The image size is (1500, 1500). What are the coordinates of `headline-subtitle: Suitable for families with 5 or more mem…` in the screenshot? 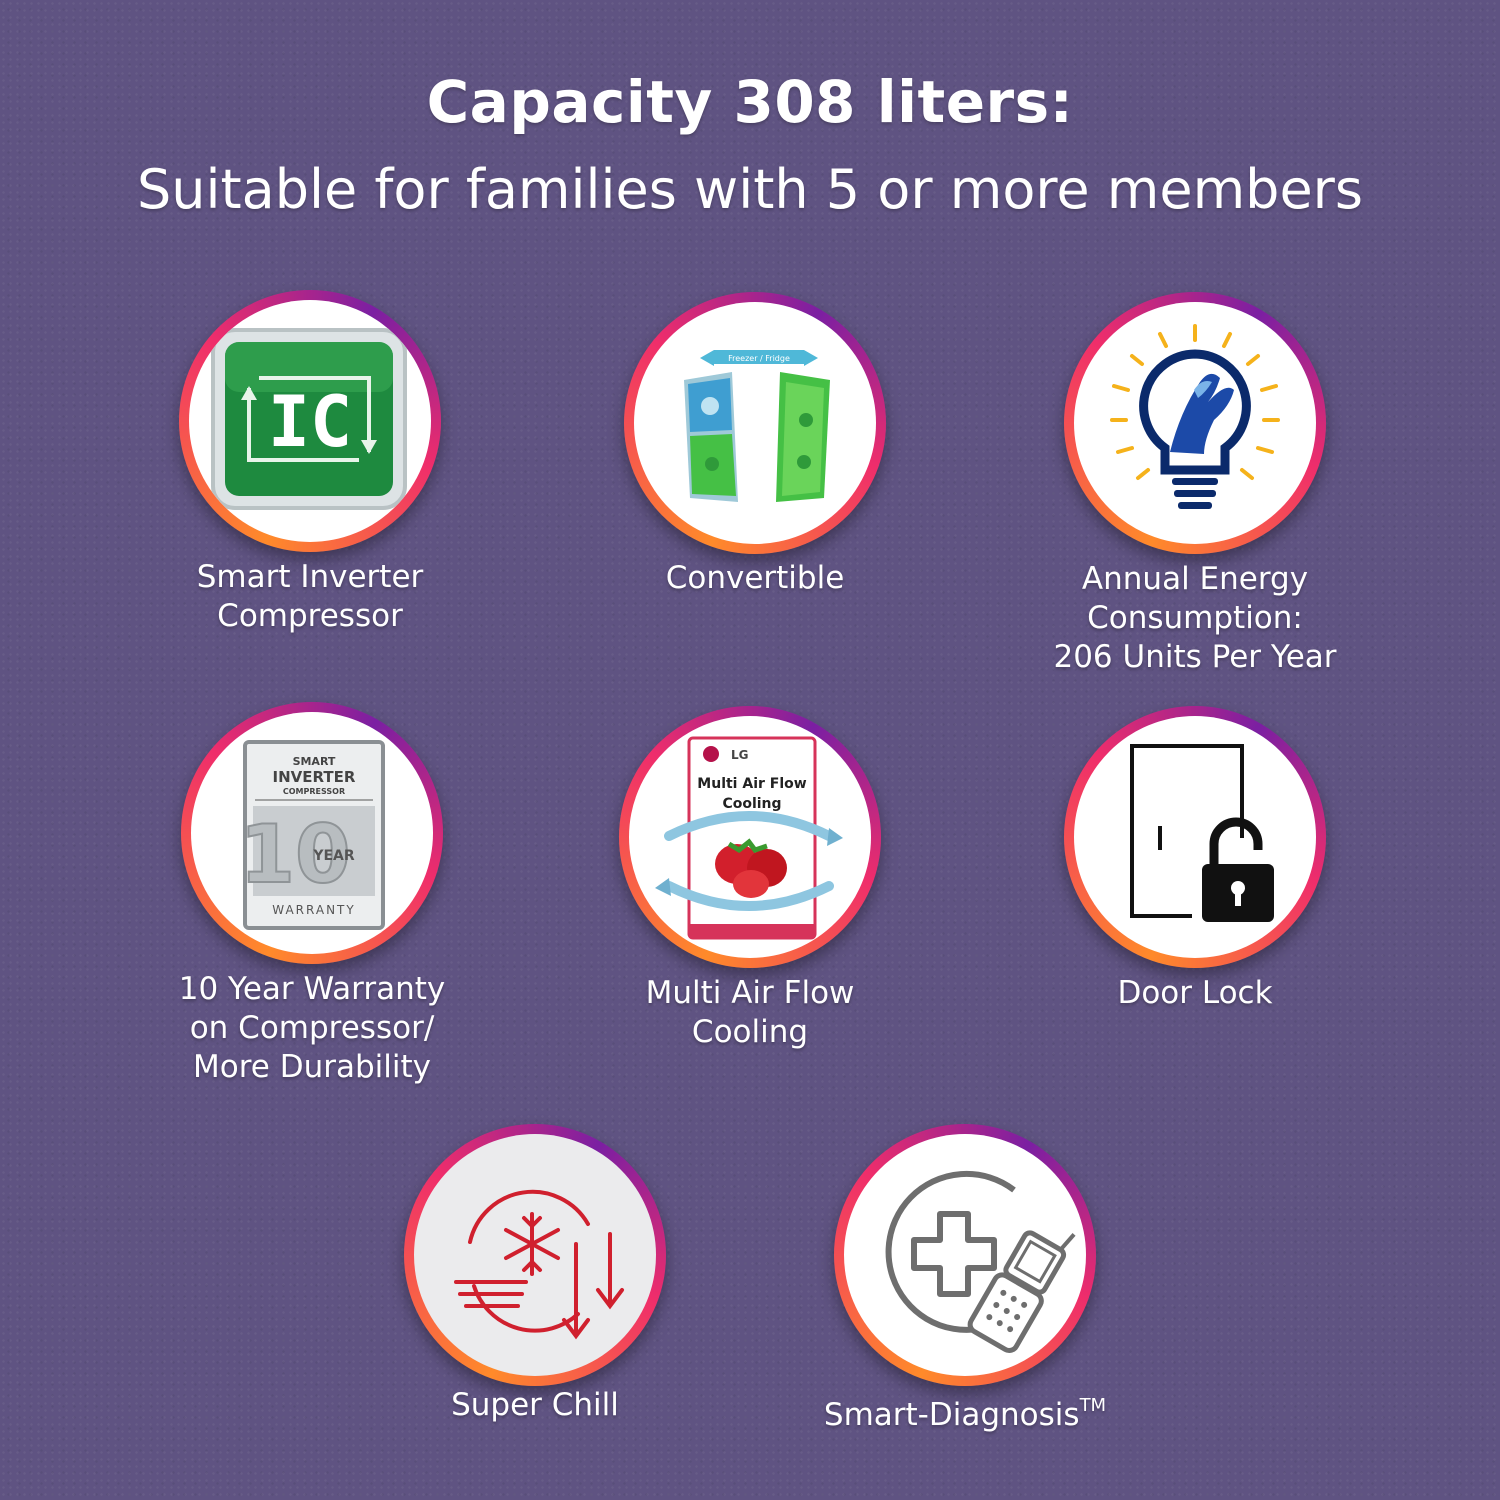 It's located at (750, 189).